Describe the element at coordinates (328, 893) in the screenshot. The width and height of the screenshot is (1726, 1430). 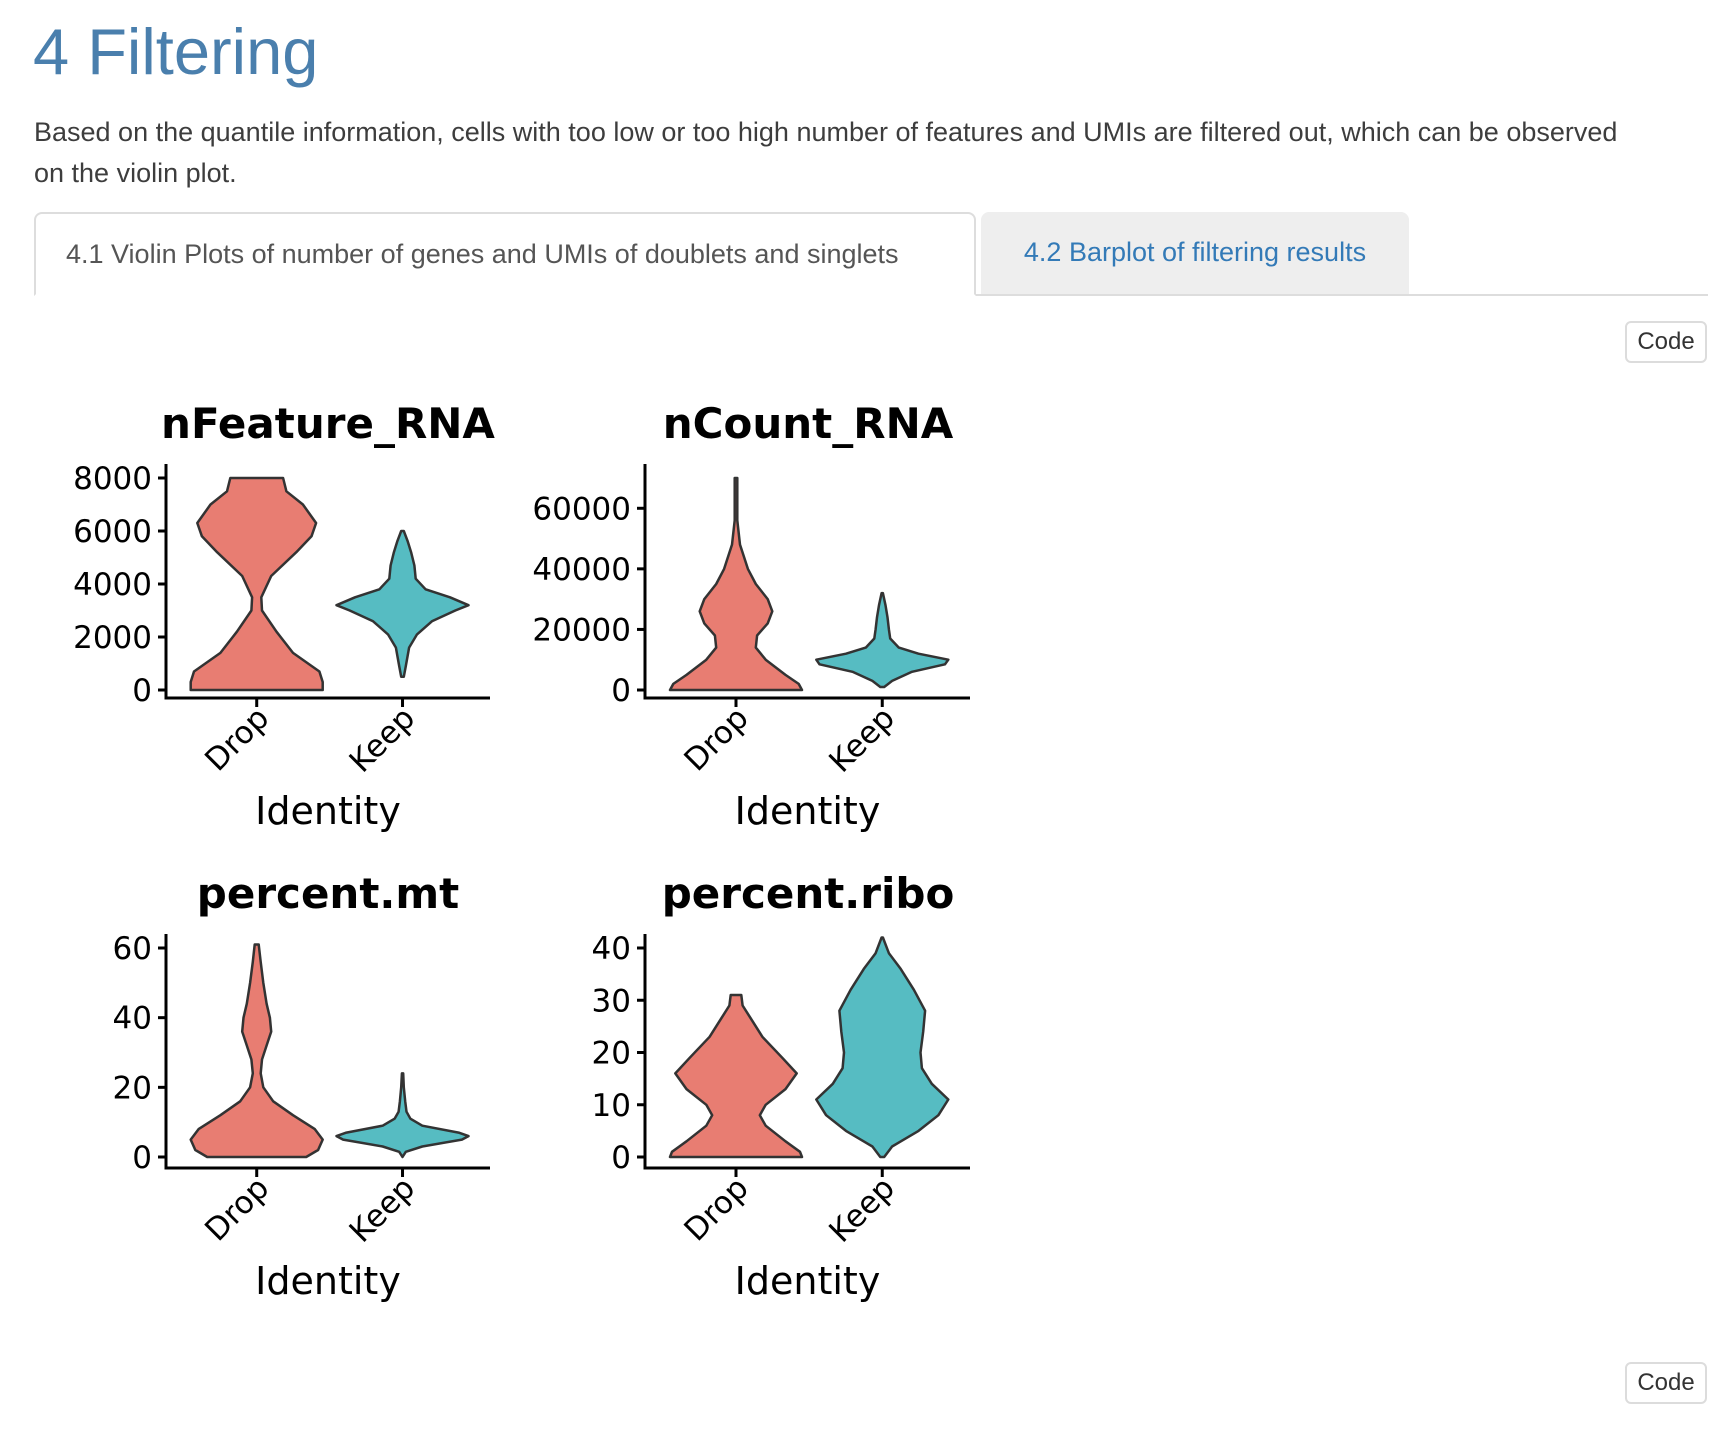
I see `panel-title: percent.mt` at that location.